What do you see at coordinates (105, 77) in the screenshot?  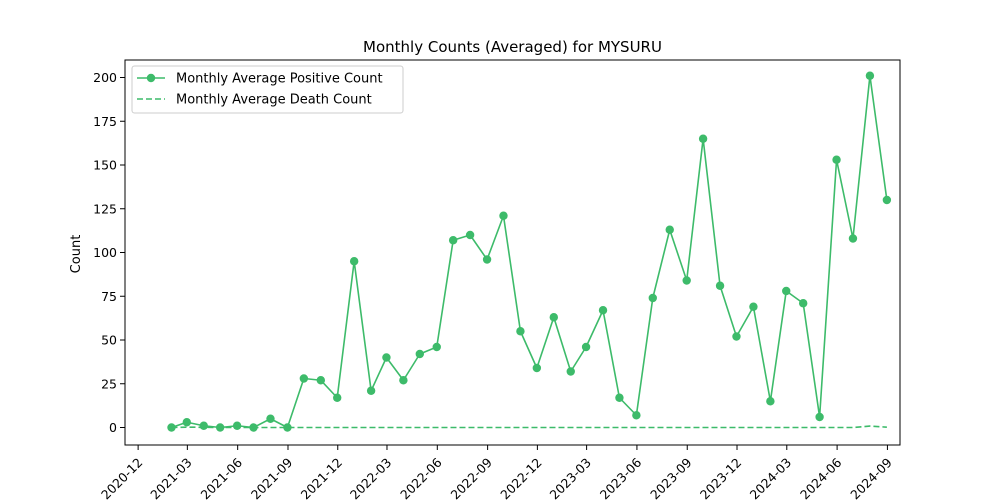 I see `y-tick-label: 200` at bounding box center [105, 77].